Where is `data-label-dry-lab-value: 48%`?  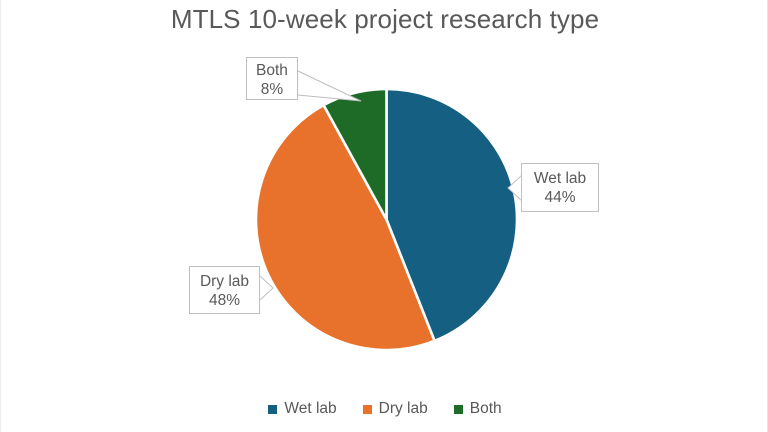 data-label-dry-lab-value: 48% is located at coordinates (224, 300).